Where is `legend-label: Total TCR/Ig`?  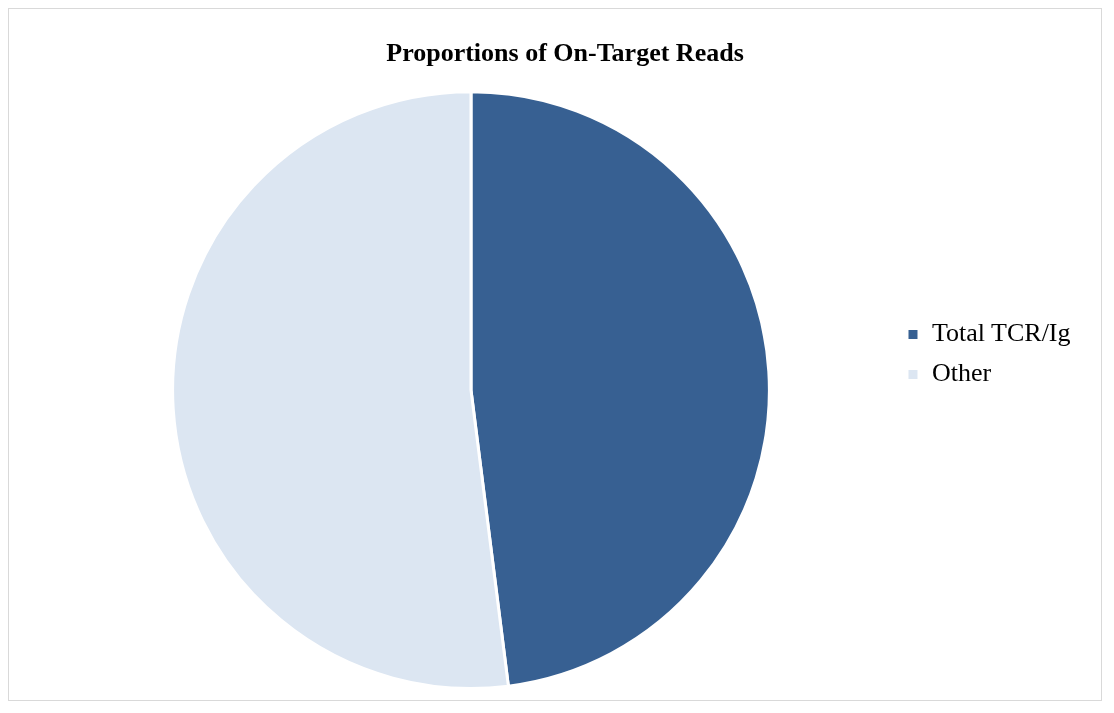 legend-label: Total TCR/Ig is located at coordinates (1001, 333).